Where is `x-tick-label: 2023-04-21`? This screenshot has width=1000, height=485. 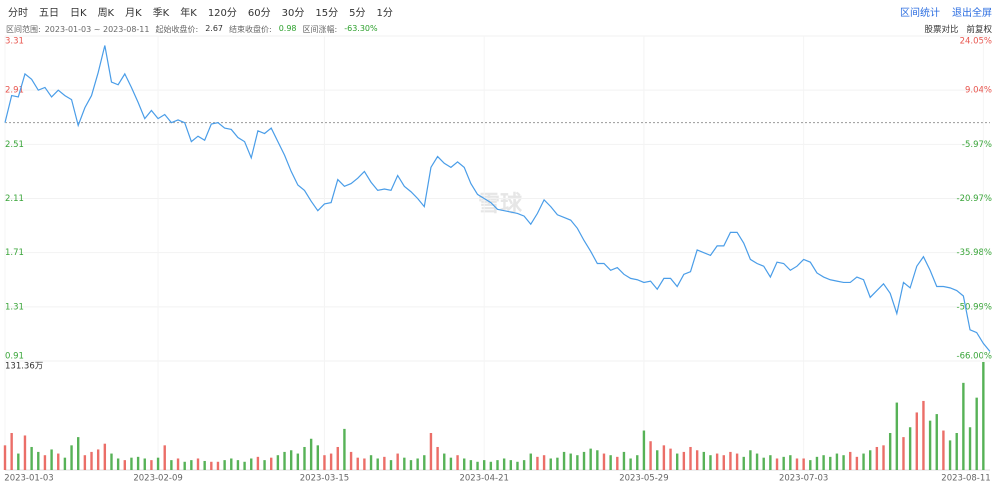
x-tick-label: 2023-04-21 is located at coordinates (483, 479).